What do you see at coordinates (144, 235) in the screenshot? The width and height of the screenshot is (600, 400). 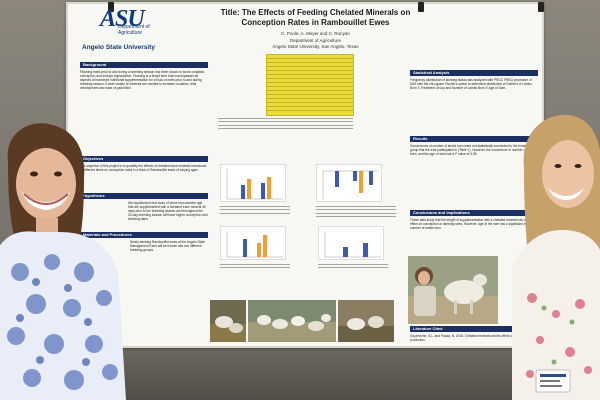 I see `section-methods: Materials and Procedures` at bounding box center [144, 235].